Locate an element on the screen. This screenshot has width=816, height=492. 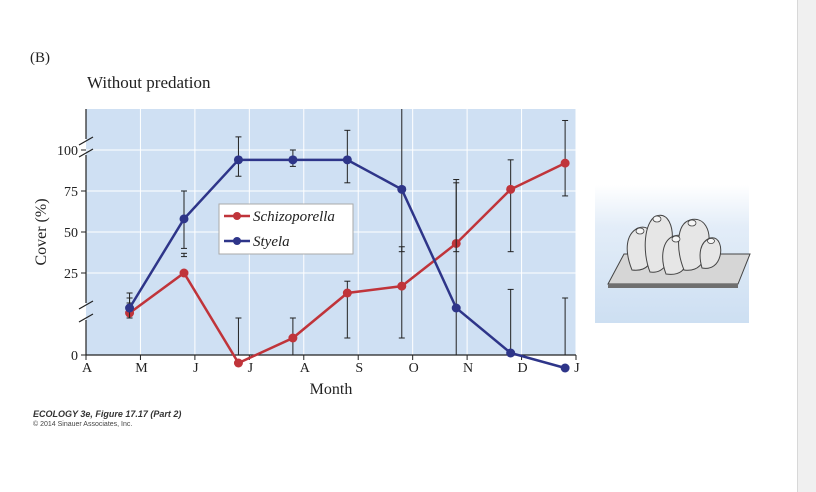
plate-edge is located at coordinates (673, 286).